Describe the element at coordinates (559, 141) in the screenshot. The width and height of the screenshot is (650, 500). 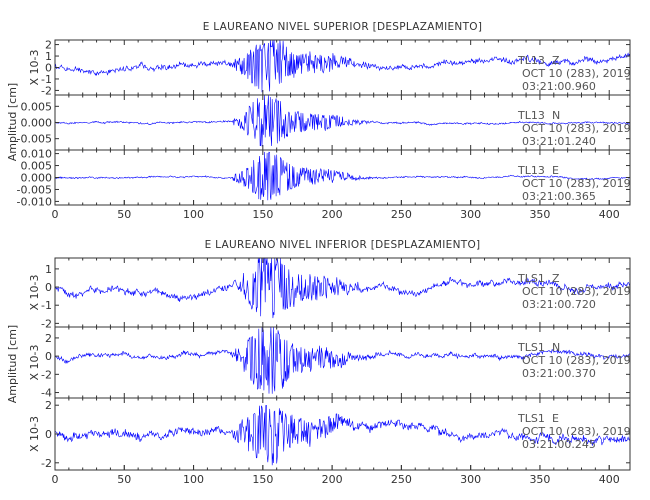
I see `record-time: 03:21:01.240` at that location.